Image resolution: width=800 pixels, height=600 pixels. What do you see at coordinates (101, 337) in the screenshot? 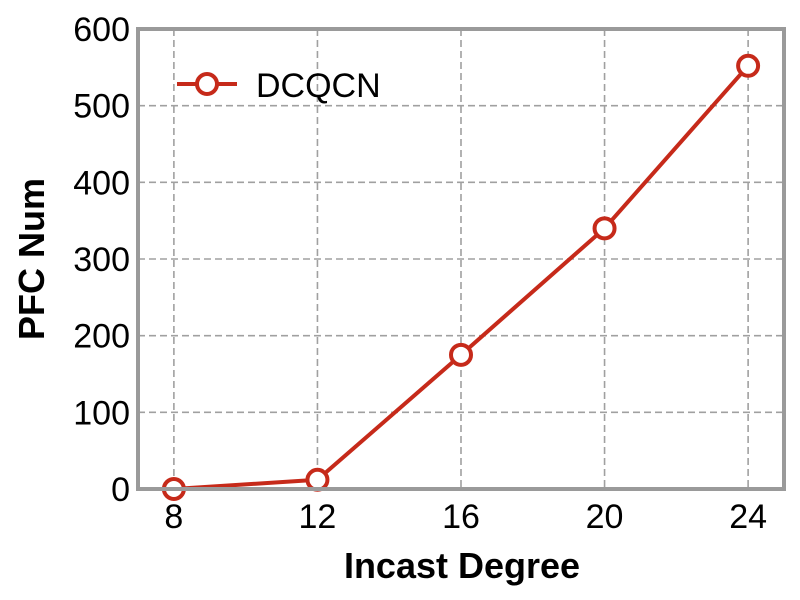
I see `y-tick-label: 200` at bounding box center [101, 337].